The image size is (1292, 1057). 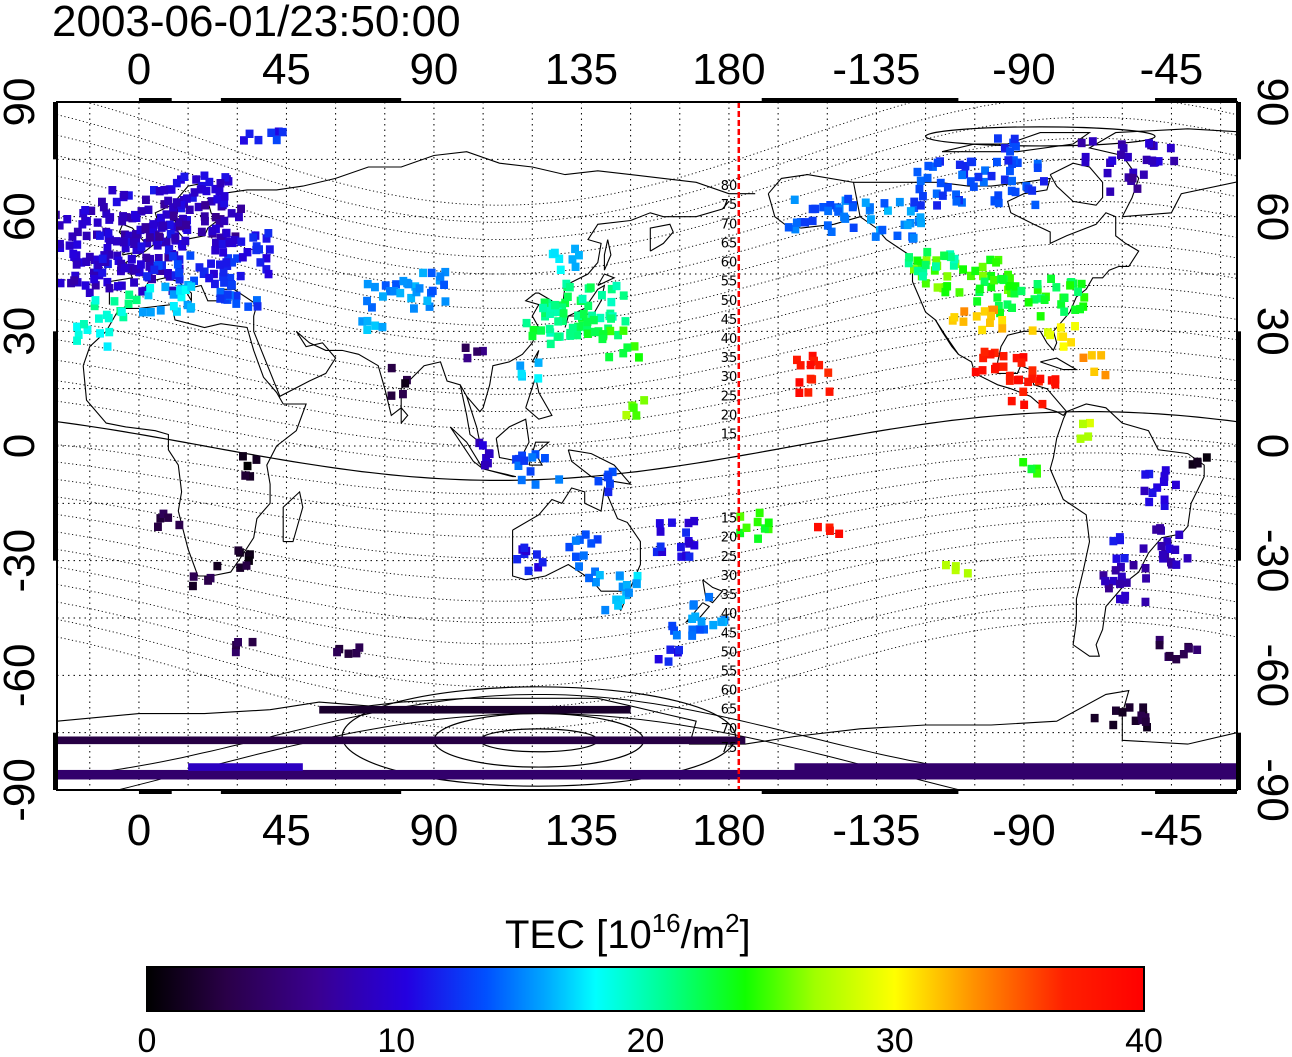 I want to click on mlat-label: 20, so click(x=729, y=415).